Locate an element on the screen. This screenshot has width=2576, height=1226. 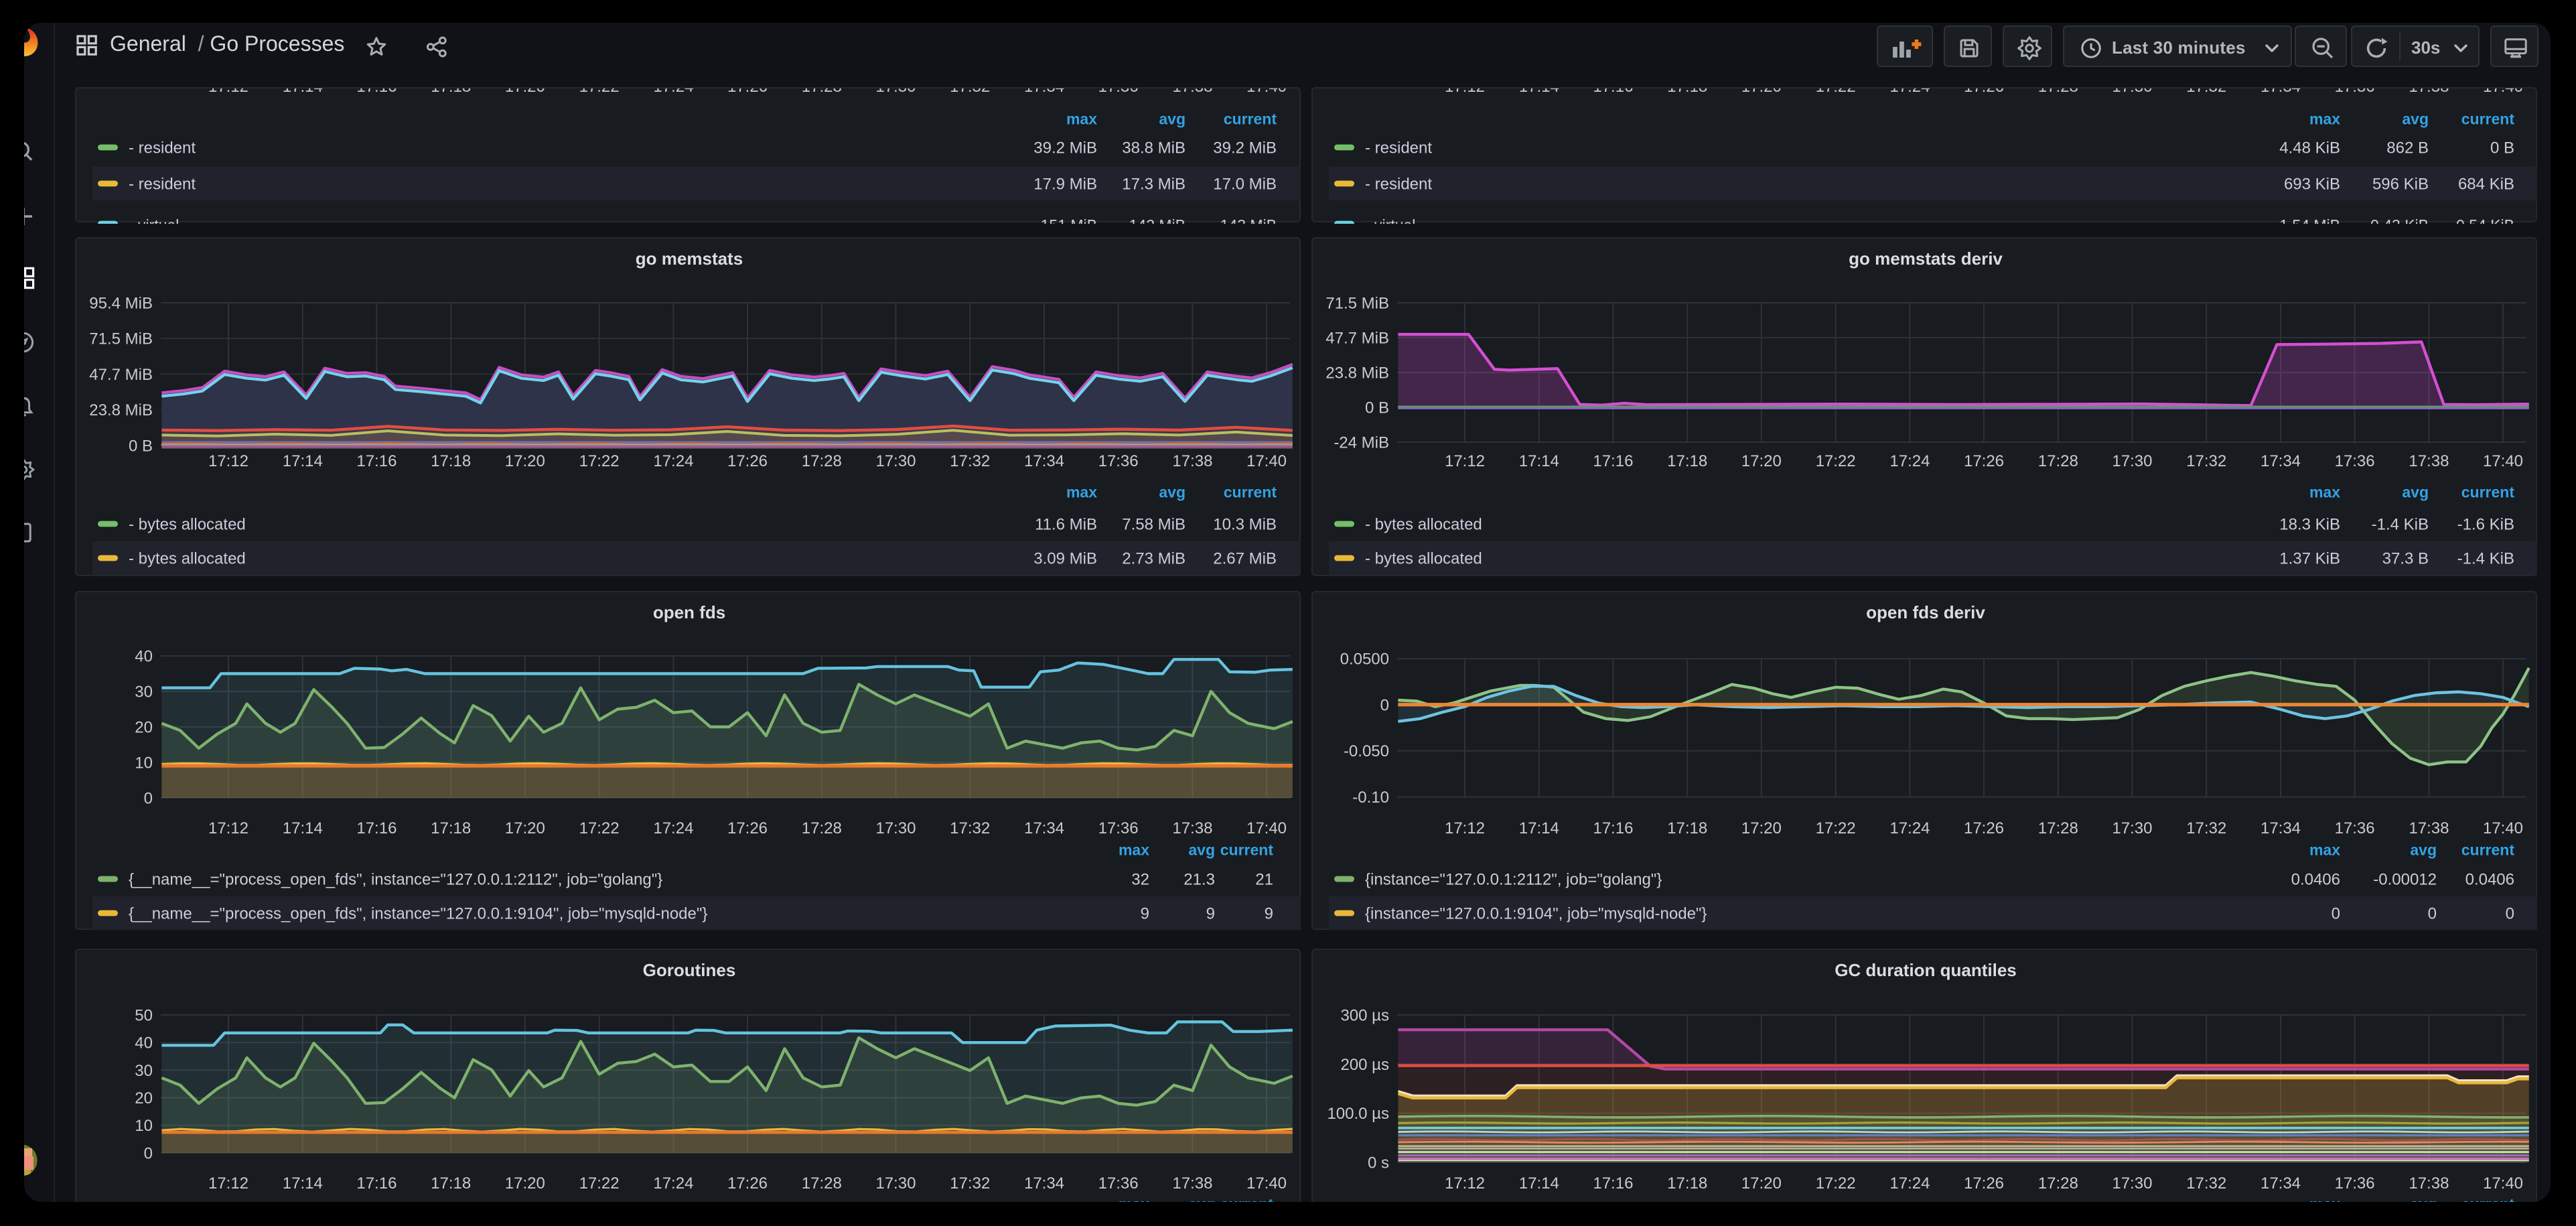
svg-text: 71.5 MiB is located at coordinates (120, 339).